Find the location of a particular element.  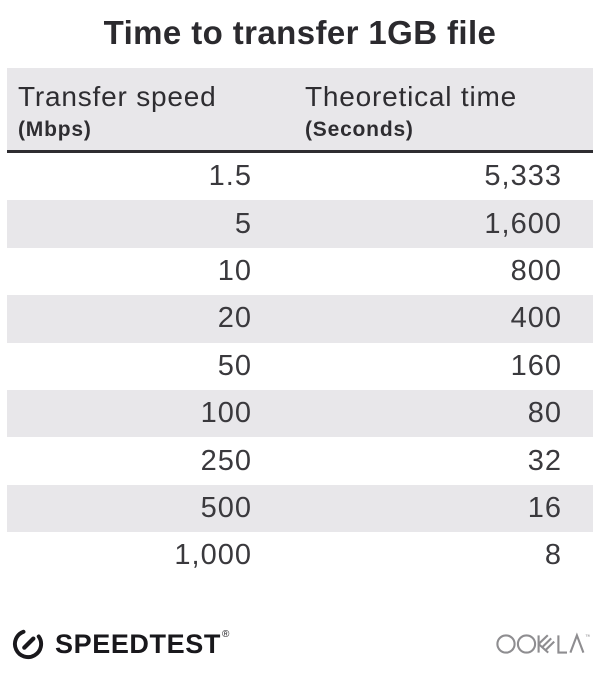

table-row: 5 1,600 is located at coordinates (300, 224).